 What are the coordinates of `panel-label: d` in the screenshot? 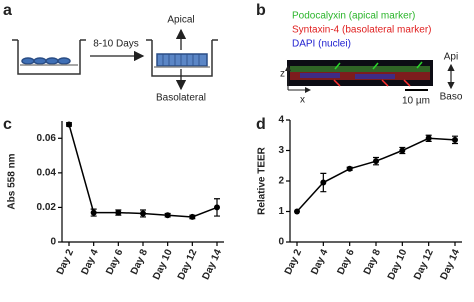 It's located at (261, 124).